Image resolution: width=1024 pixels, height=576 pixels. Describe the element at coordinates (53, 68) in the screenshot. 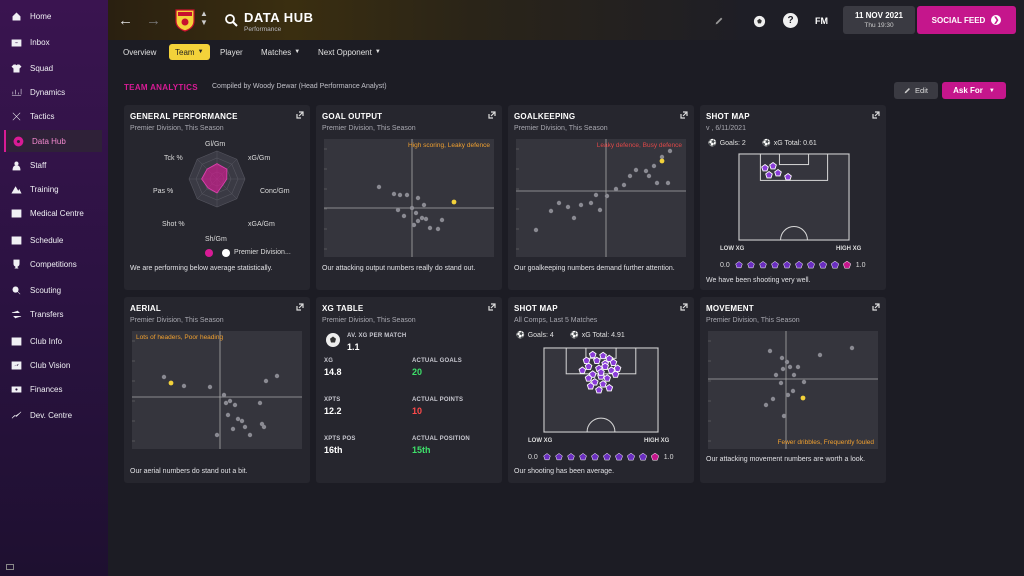

I see `sidebar-item-squad: Squad` at that location.